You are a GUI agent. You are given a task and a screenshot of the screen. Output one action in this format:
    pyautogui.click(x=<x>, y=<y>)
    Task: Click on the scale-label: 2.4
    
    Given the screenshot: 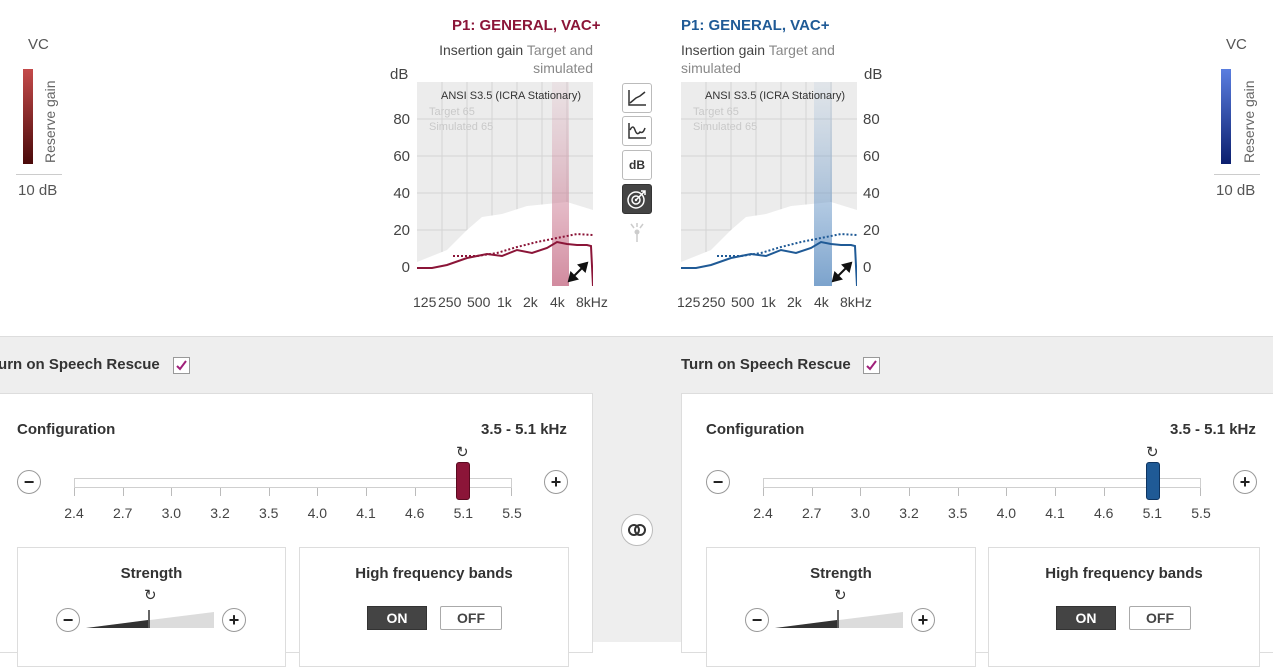 What is the action you would take?
    pyautogui.click(x=74, y=513)
    